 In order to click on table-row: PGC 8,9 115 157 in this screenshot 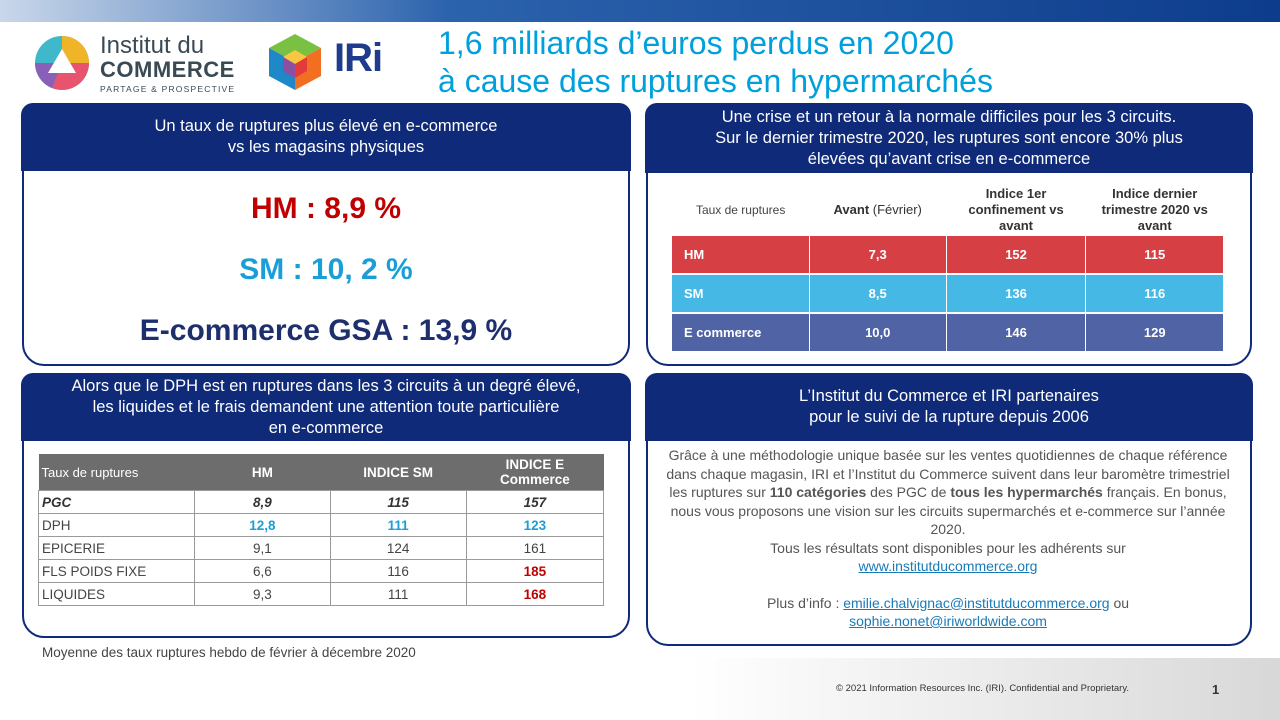, I will do `click(321, 502)`.